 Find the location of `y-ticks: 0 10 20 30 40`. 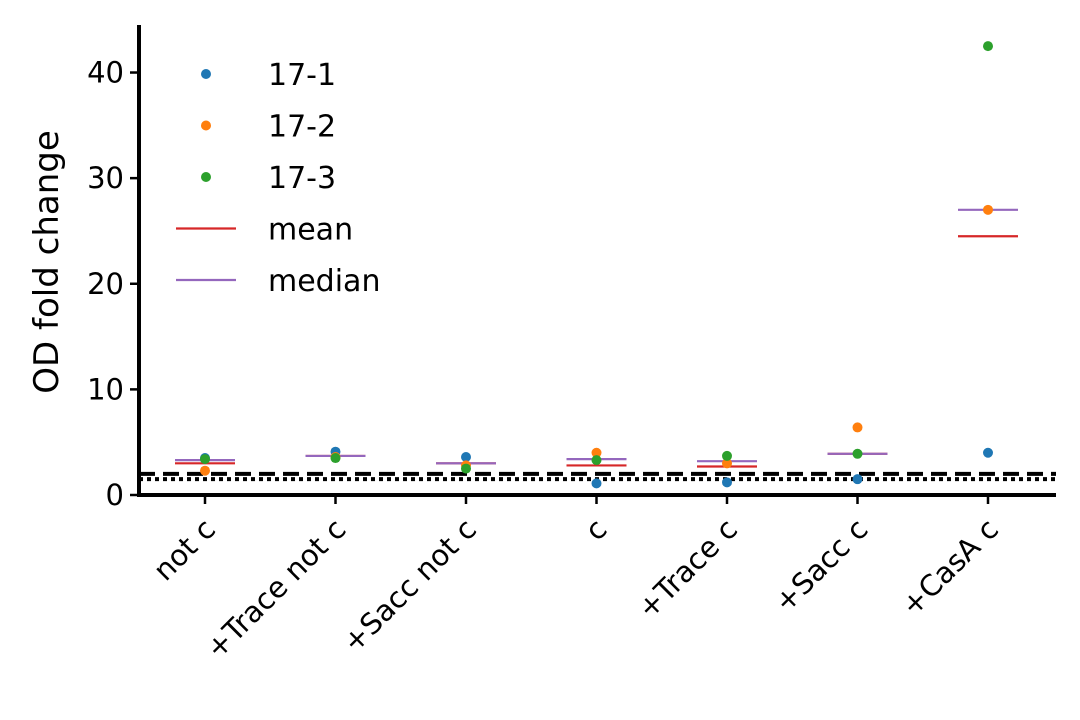

y-ticks: 0 10 20 30 40 is located at coordinates (113, 284).